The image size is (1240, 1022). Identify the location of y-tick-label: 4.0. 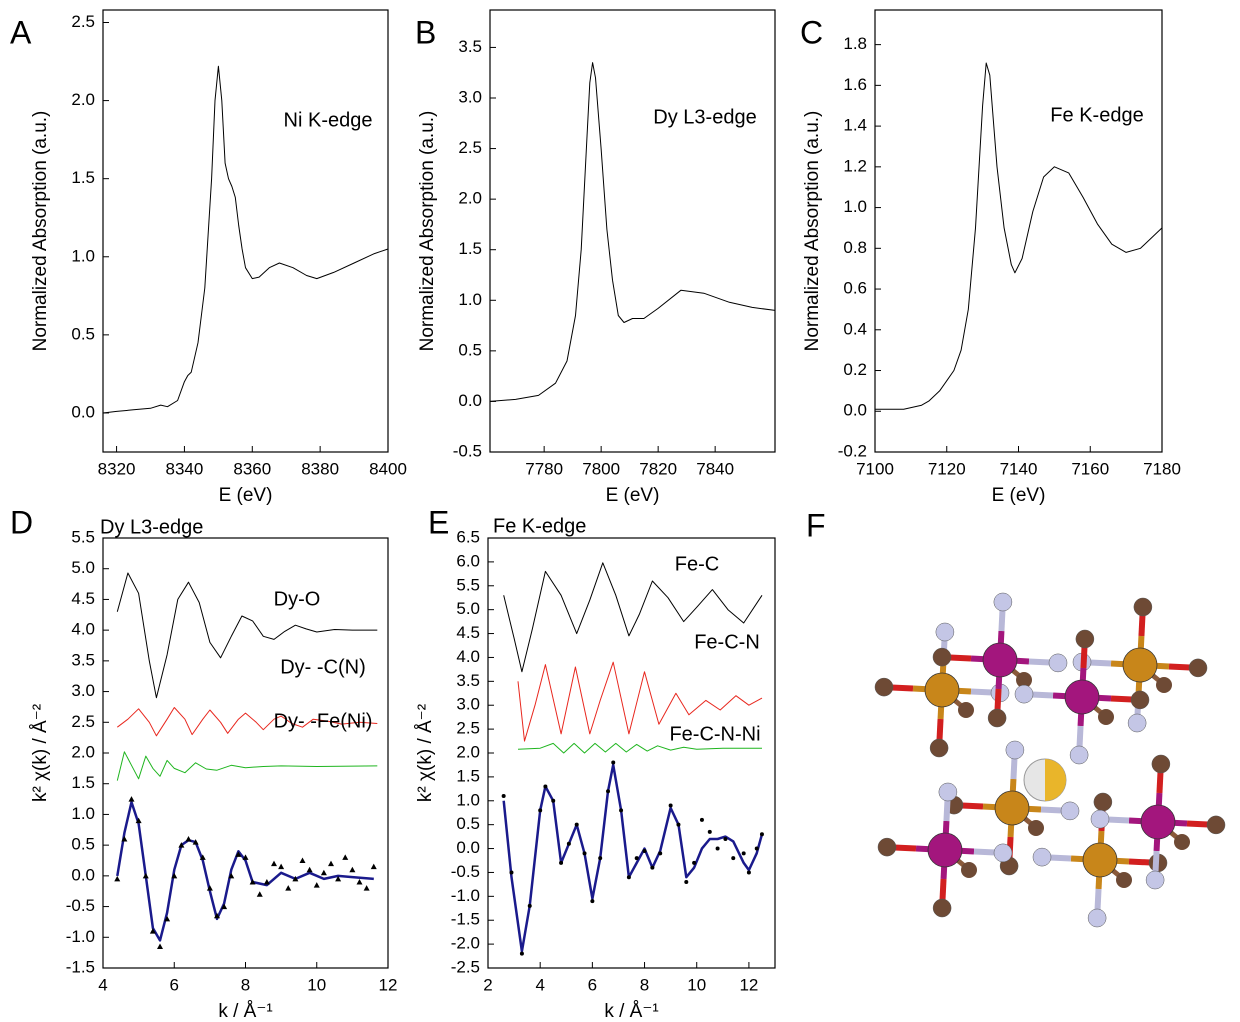
(83, 629).